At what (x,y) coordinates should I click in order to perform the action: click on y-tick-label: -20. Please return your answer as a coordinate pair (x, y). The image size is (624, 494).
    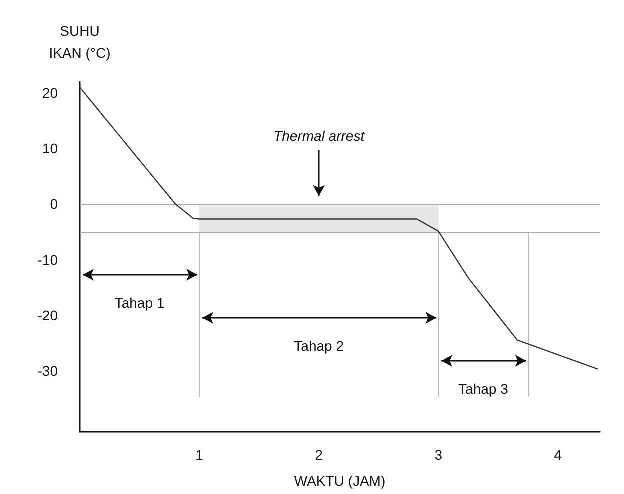
    Looking at the image, I should click on (48, 315).